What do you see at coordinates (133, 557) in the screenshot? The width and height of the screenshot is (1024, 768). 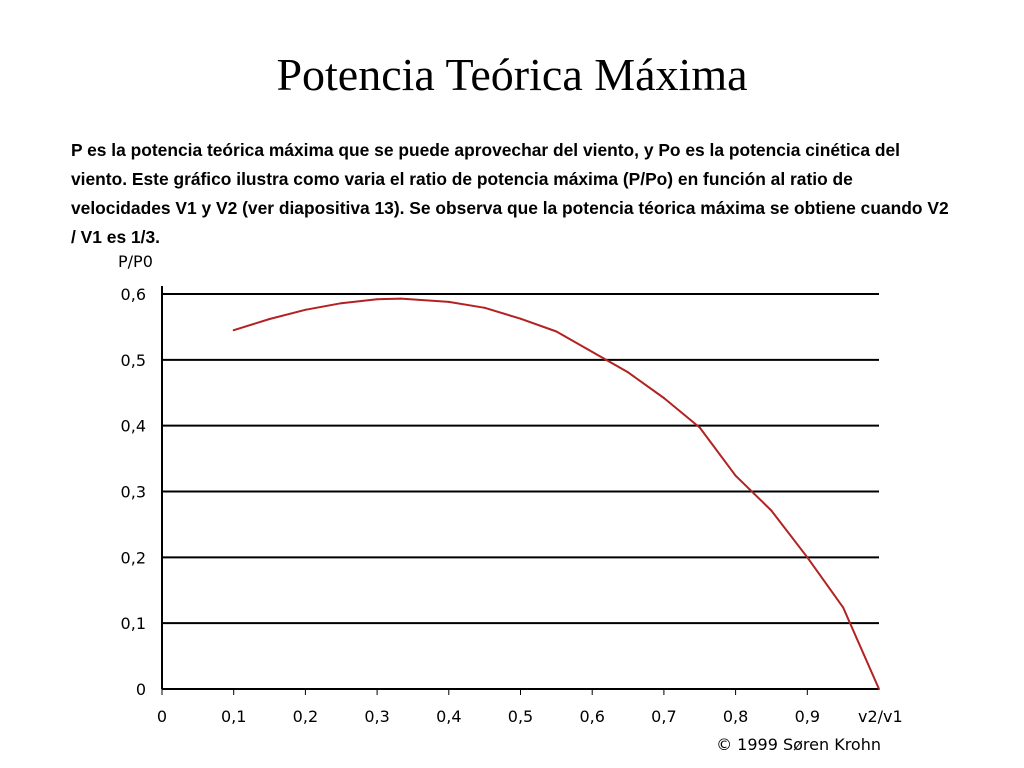 I see `y-tick-label: 0,2` at bounding box center [133, 557].